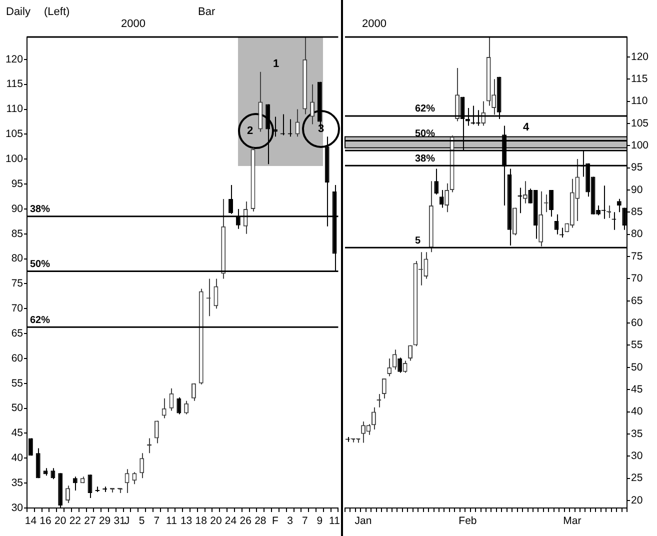 Image resolution: width=657 pixels, height=536 pixels. I want to click on x-tick-label: 31, so click(120, 521).